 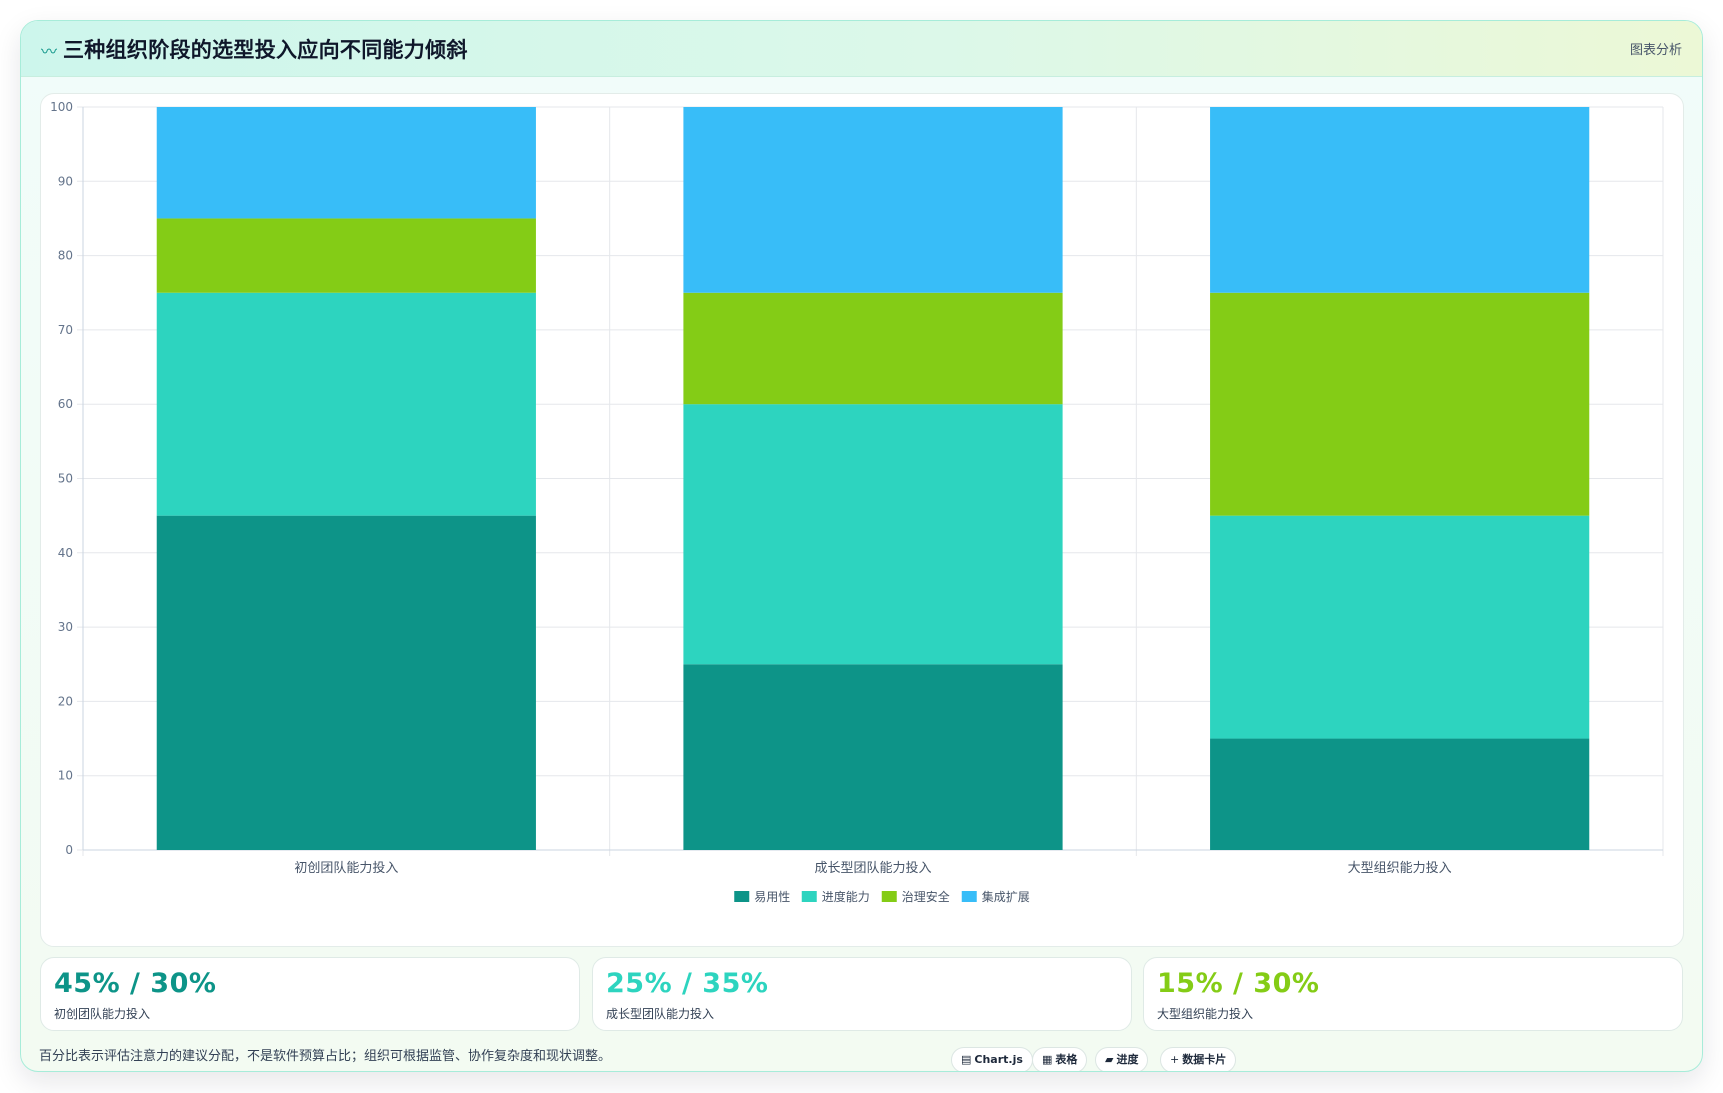 I want to click on x-tick-label: 大型组织能力投入, so click(x=1400, y=868).